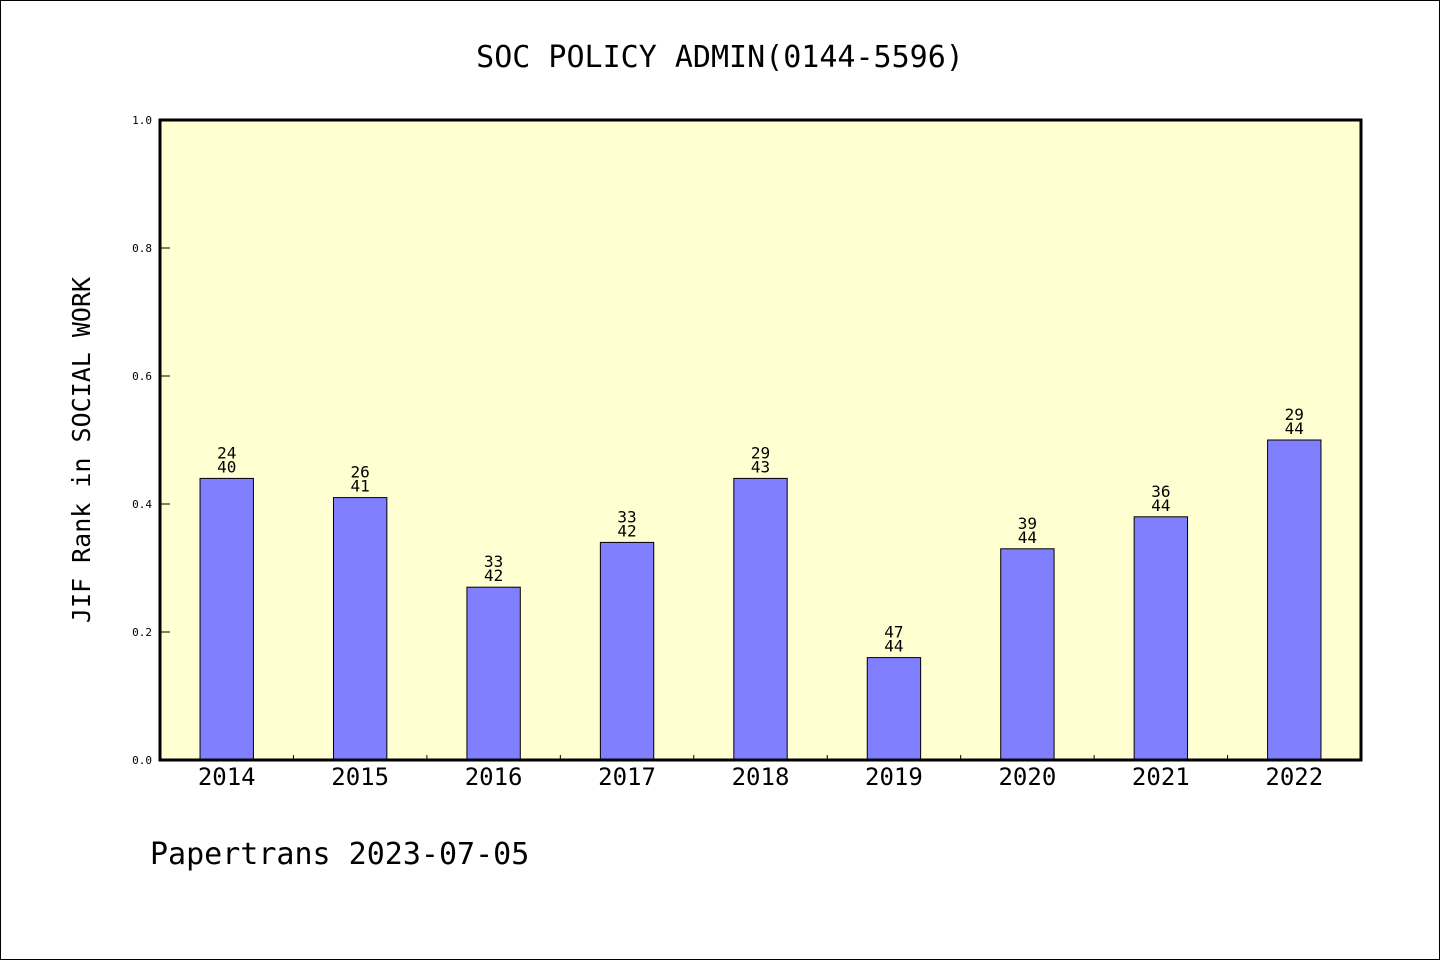 The width and height of the screenshot is (1440, 960). What do you see at coordinates (1160, 491) in the screenshot?
I see `bar-rank-label: 36` at bounding box center [1160, 491].